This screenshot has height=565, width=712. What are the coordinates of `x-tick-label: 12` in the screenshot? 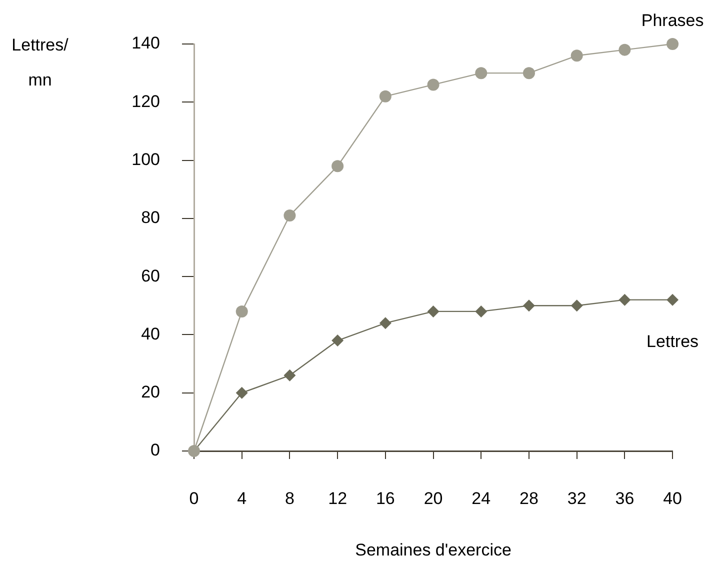 It's located at (338, 498).